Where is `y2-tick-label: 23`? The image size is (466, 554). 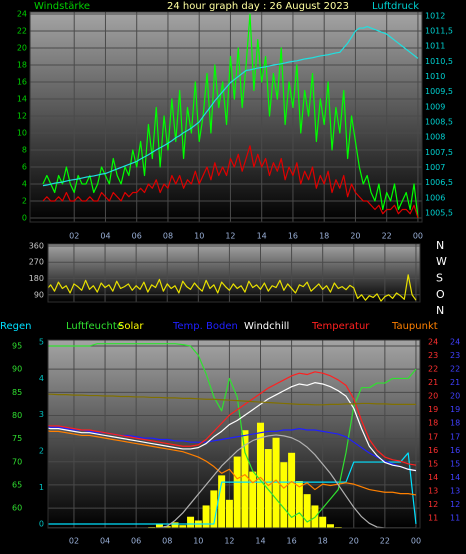 y2-tick-label: 23 is located at coordinates (433, 355).